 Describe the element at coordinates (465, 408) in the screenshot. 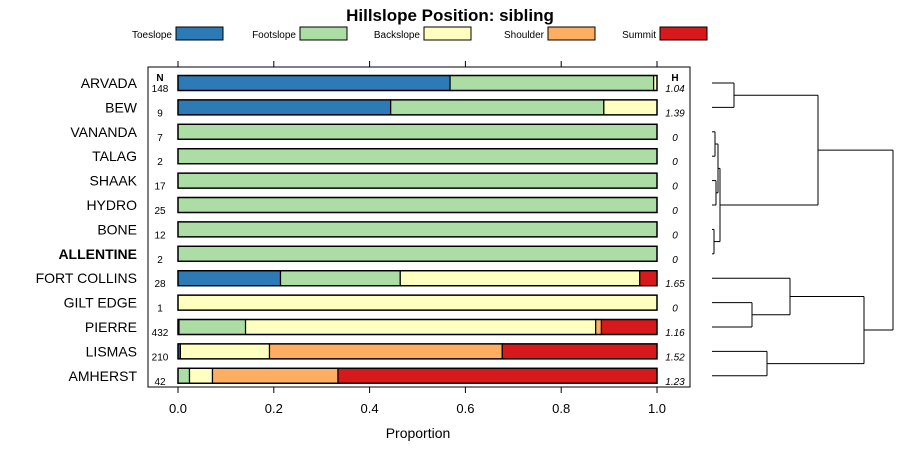

I see `x-tick-label: 0.6` at that location.